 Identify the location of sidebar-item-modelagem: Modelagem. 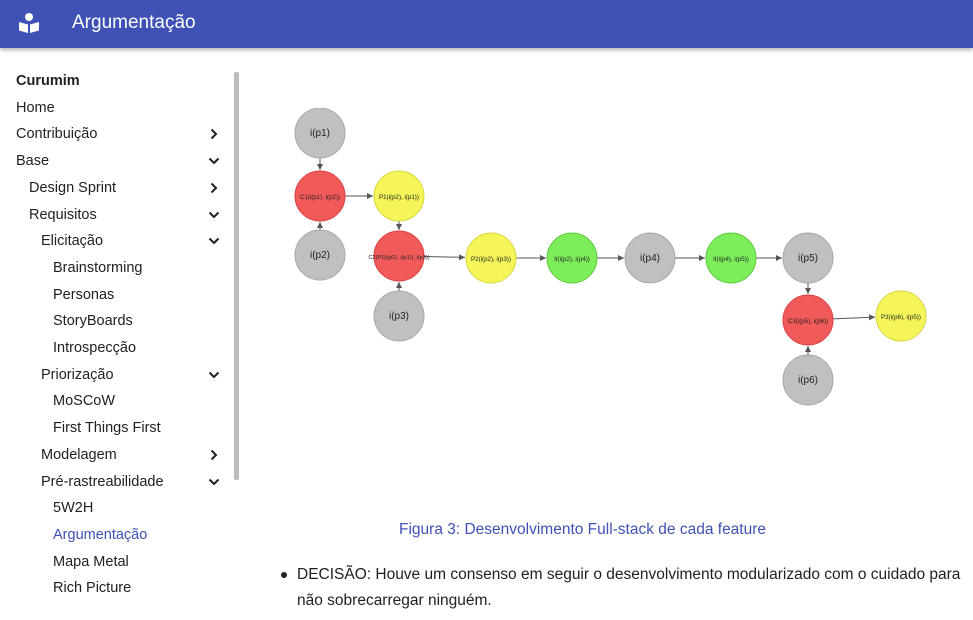
(114, 455).